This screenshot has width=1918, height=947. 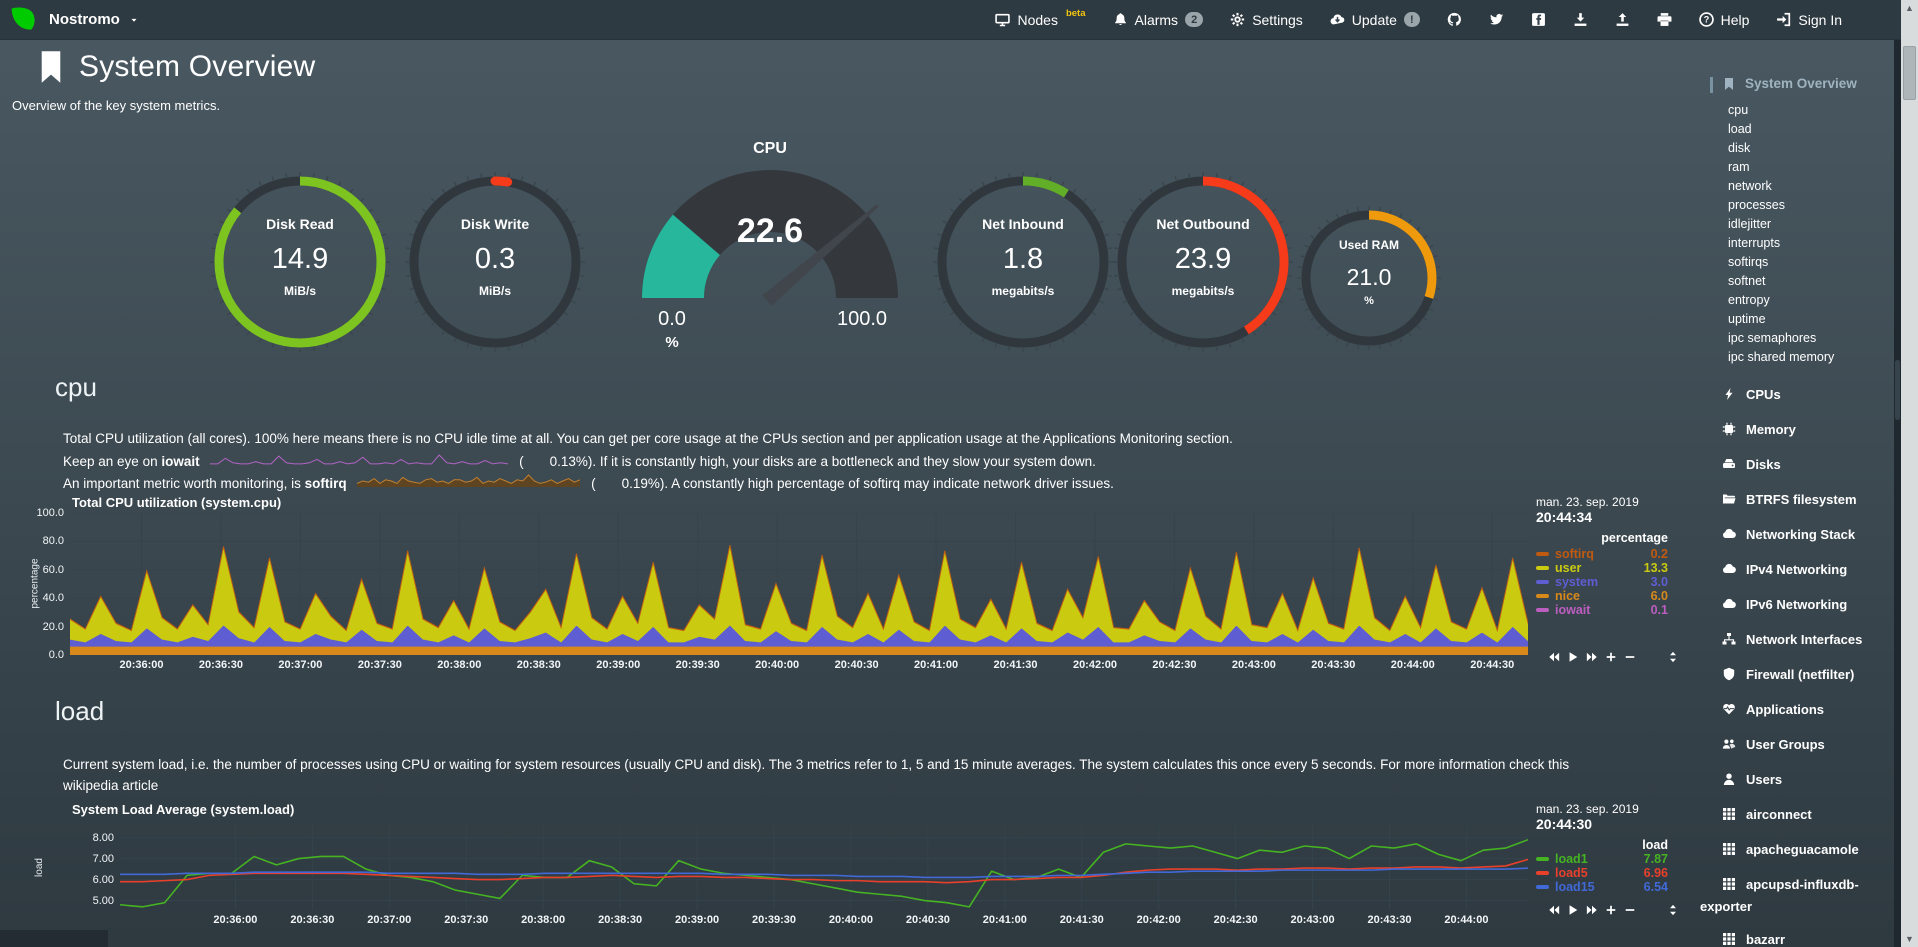 I want to click on legend-item-load15: load15 6.54, so click(x=1602, y=887).